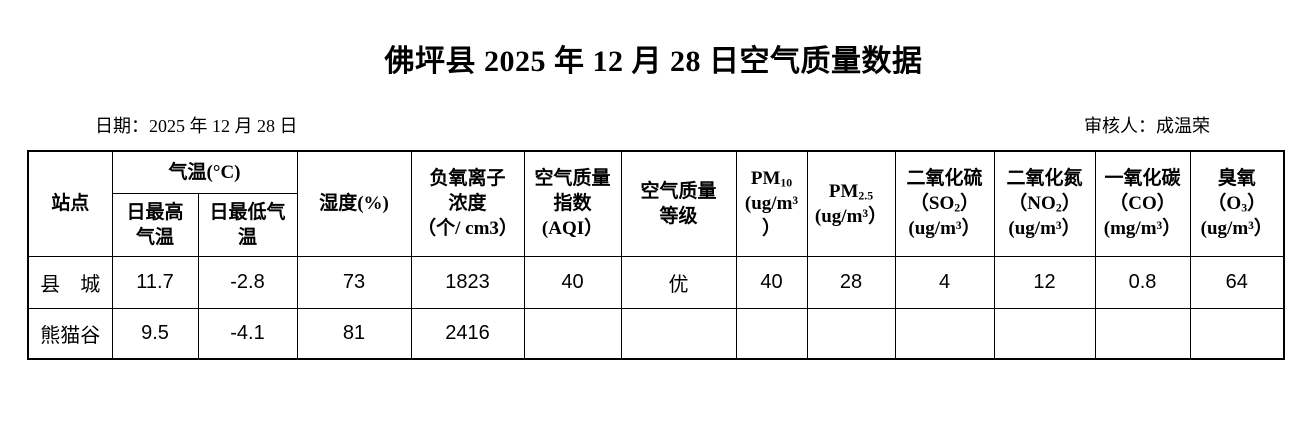 The width and height of the screenshot is (1307, 421). What do you see at coordinates (851, 333) in the screenshot?
I see `cell-r1-pm25` at bounding box center [851, 333].